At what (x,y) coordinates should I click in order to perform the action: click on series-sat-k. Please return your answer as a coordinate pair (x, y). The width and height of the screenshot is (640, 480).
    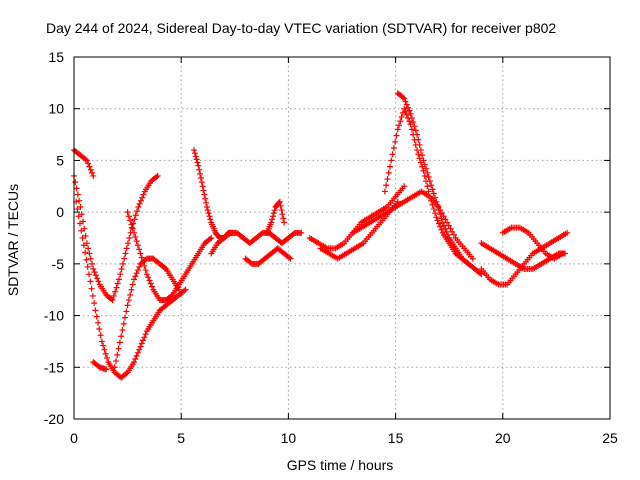
    Looking at the image, I should click on (357, 217).